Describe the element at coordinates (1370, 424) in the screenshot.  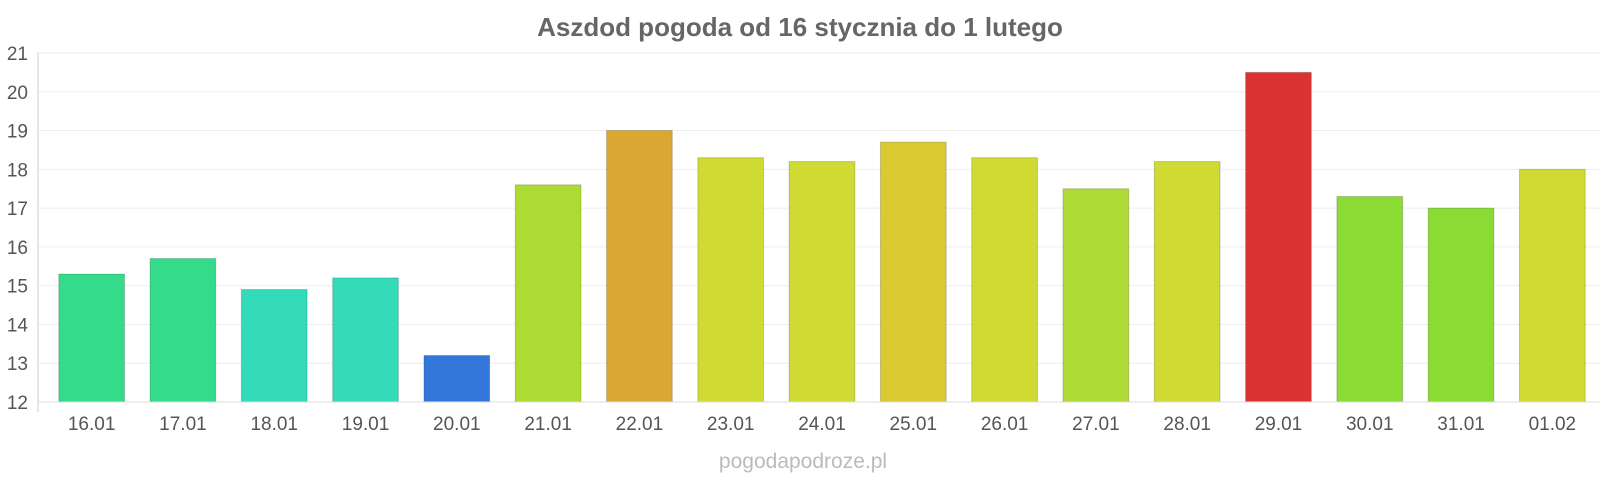
I see `x-tick-label: 30.01` at that location.